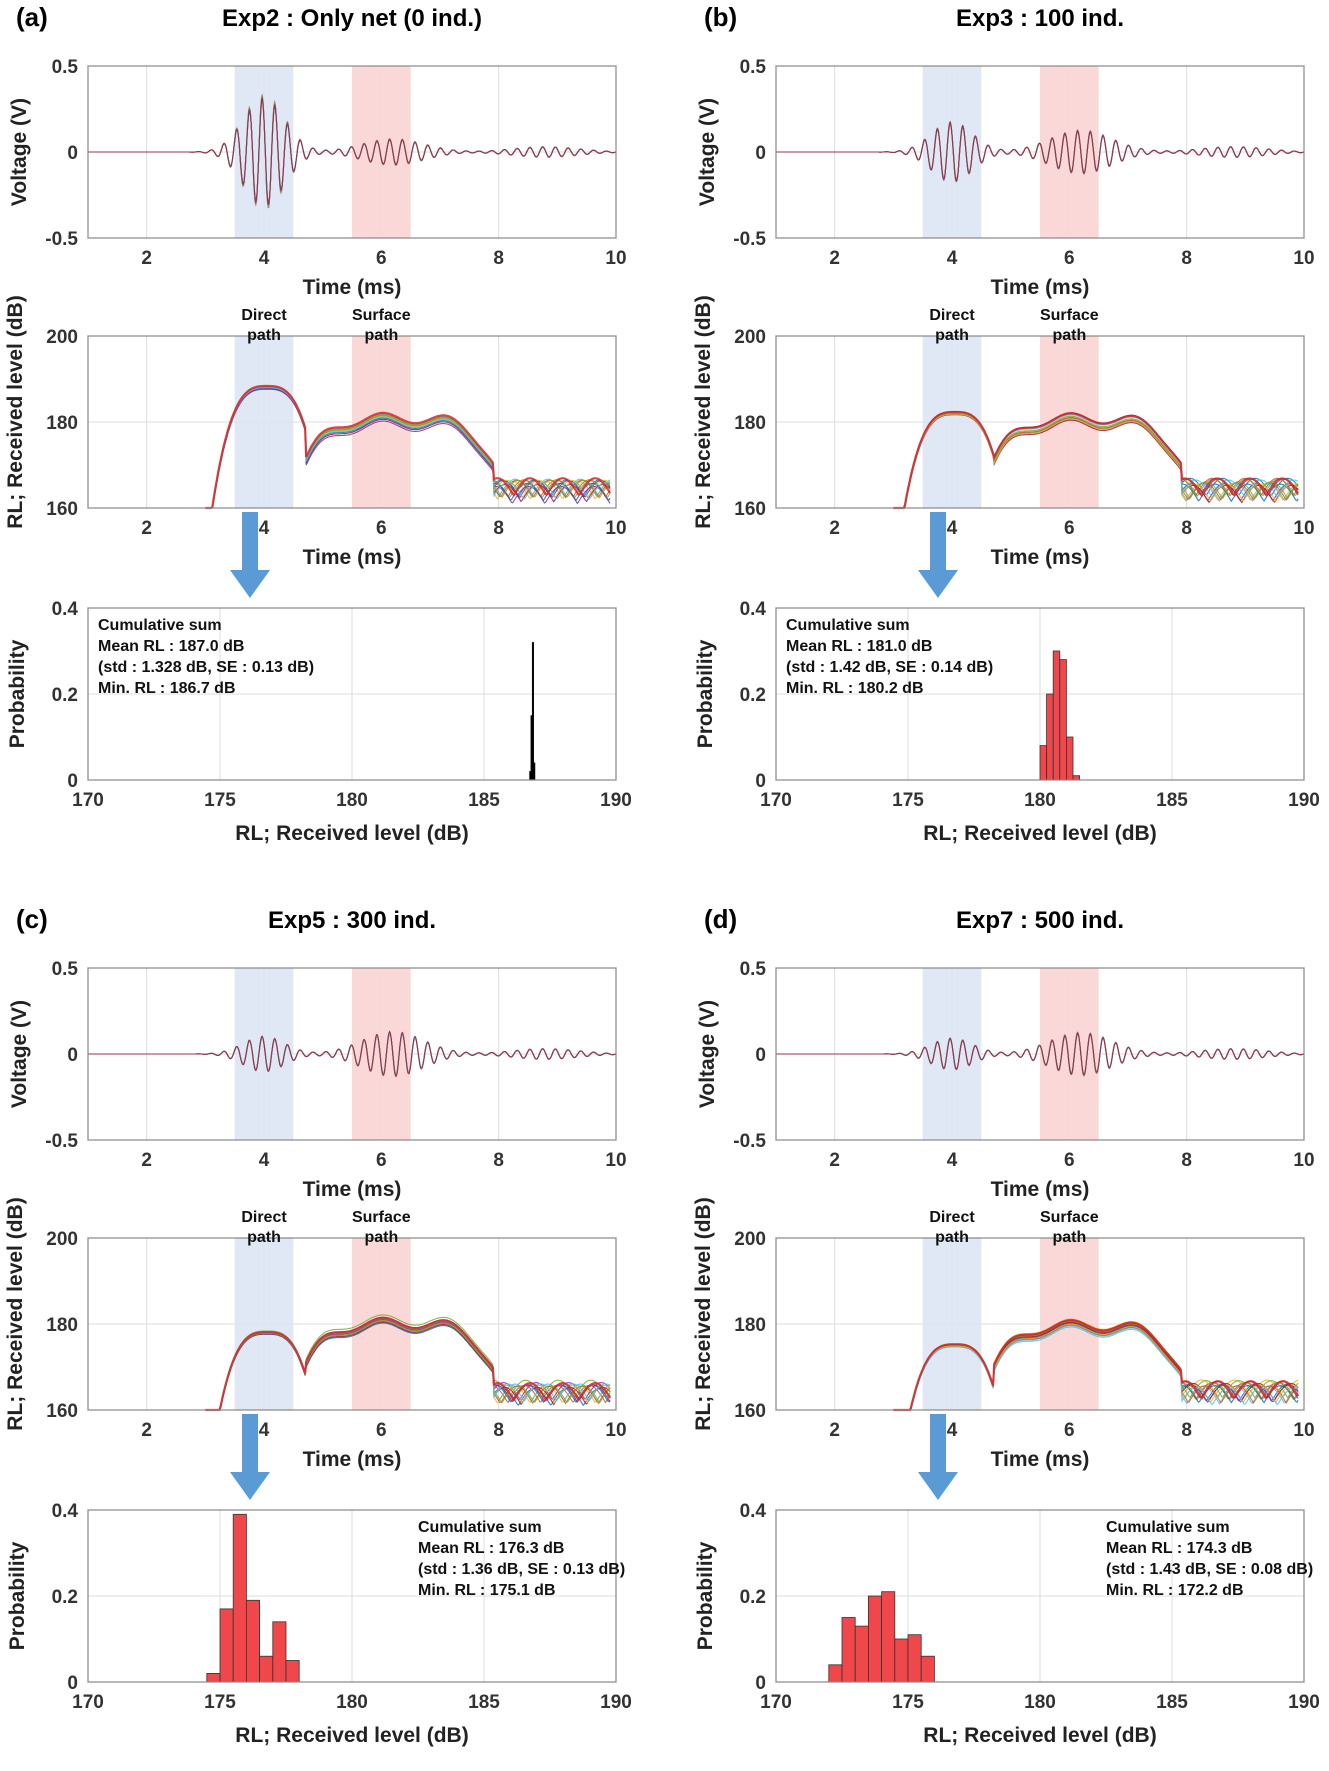 Image resolution: width=1329 pixels, height=1771 pixels. I want to click on prob-ylabel: Probability, so click(705, 1595).